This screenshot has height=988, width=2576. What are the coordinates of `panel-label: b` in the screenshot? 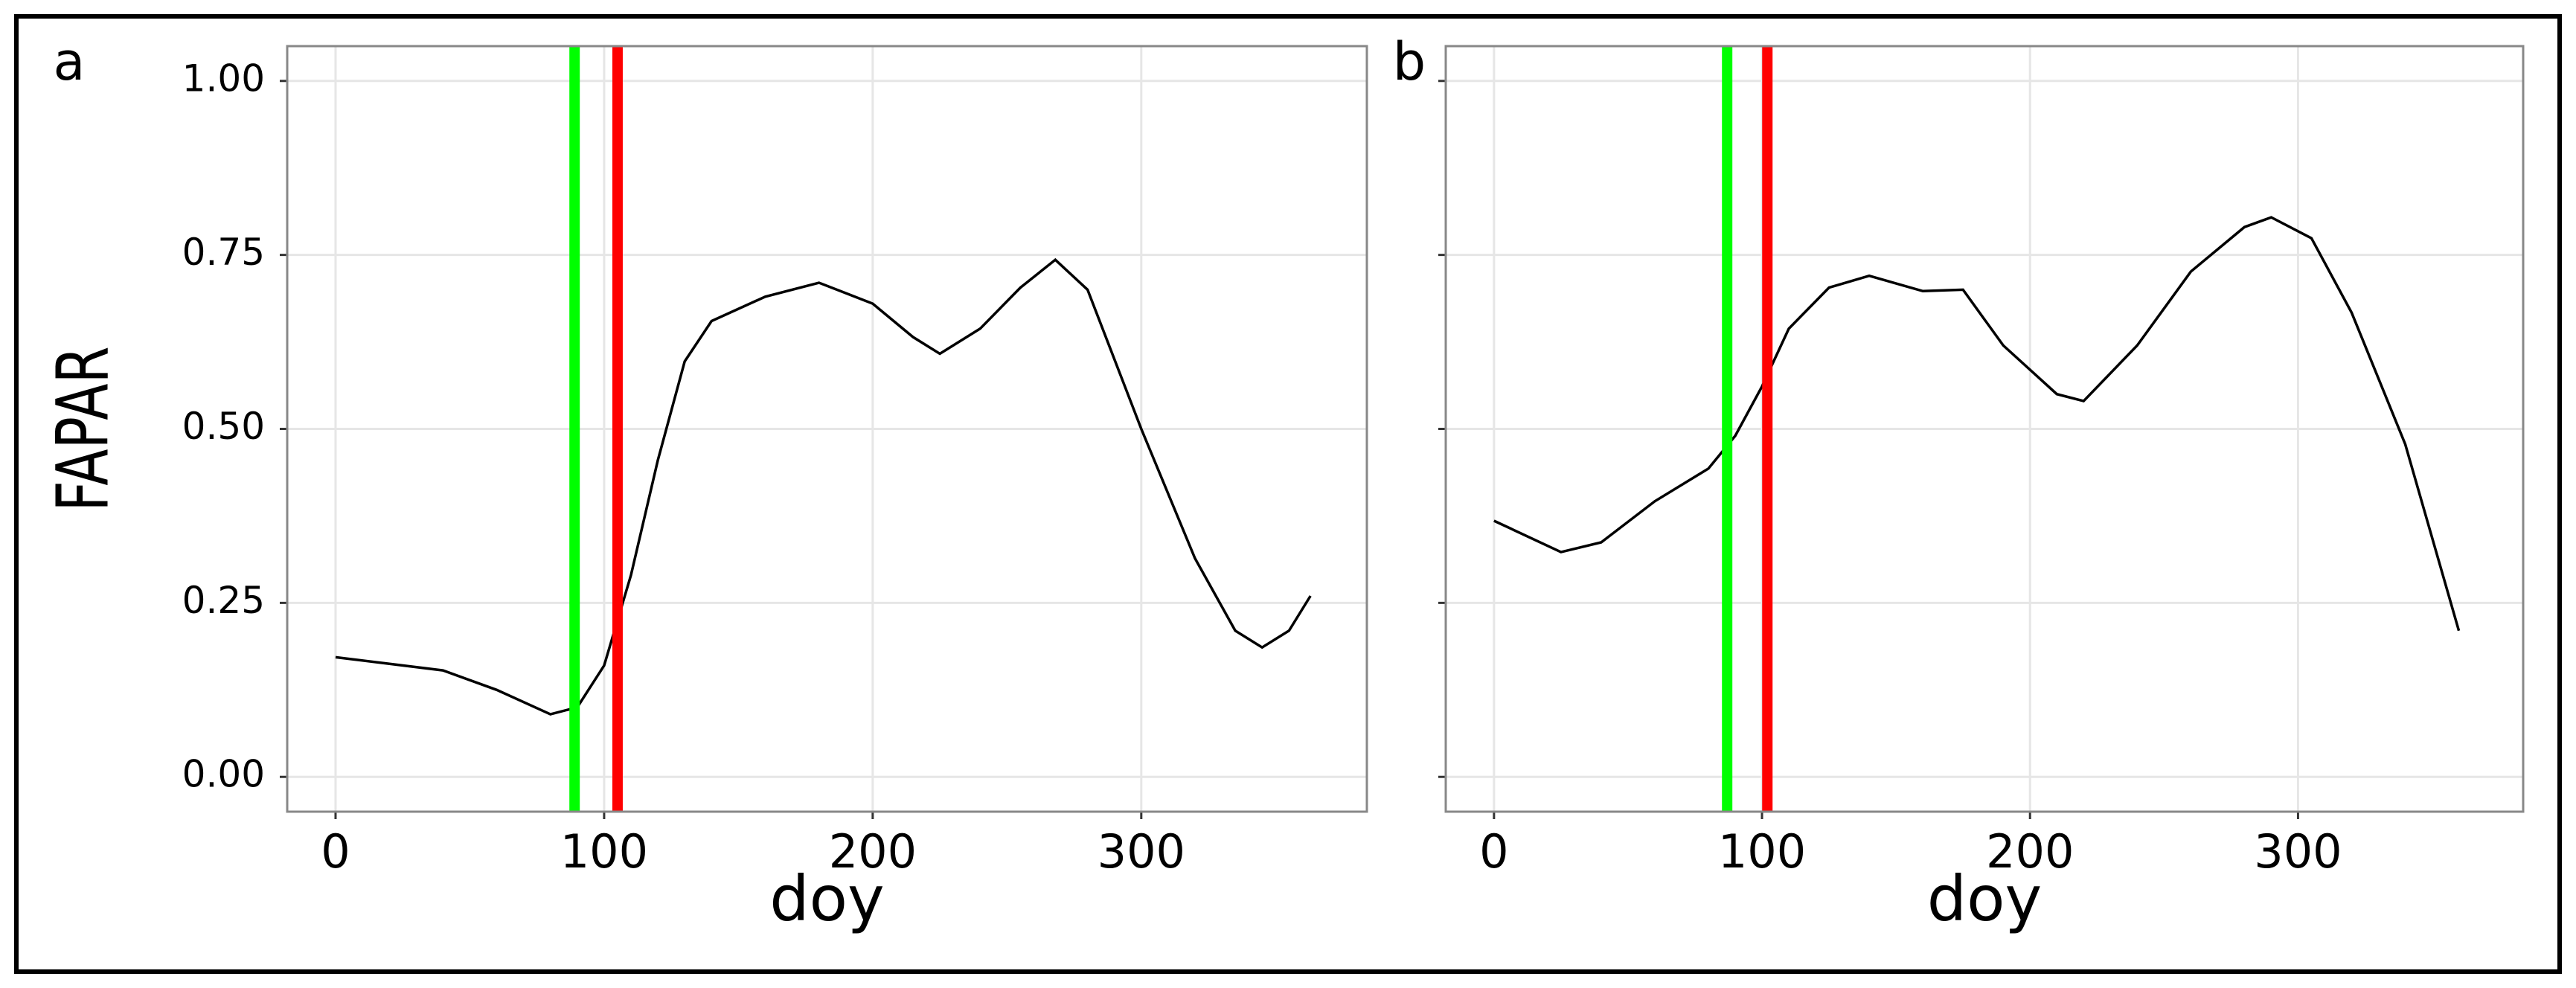 It's located at (1409, 62).